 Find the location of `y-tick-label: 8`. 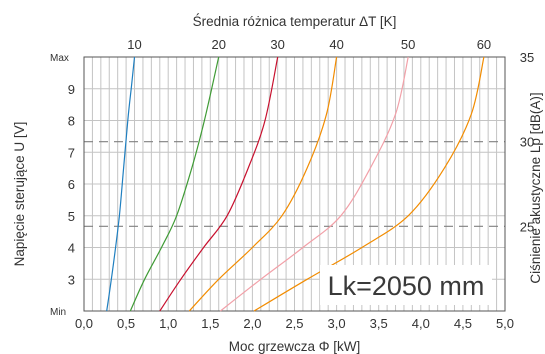

y-tick-label: 8 is located at coordinates (71, 121).